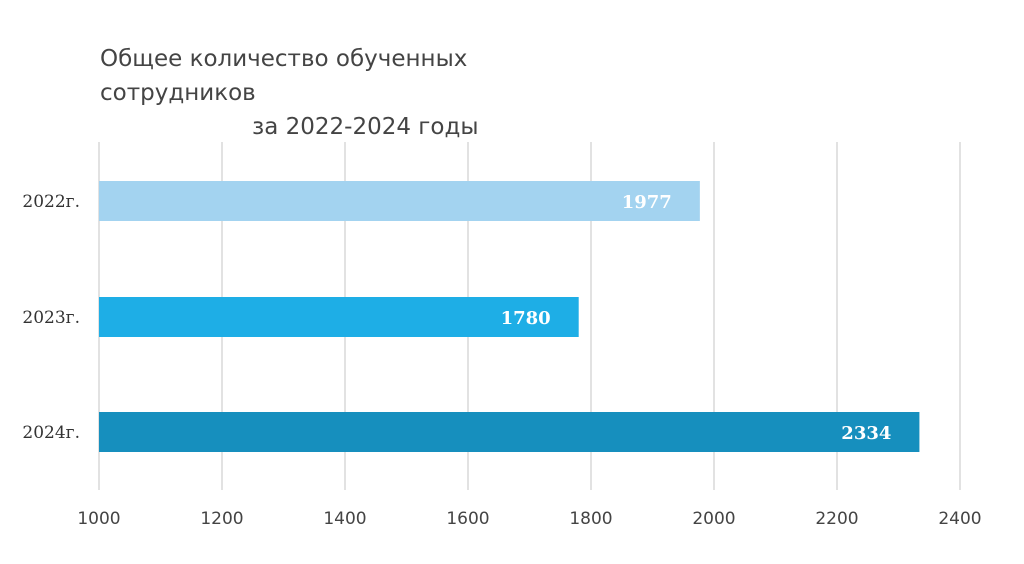  I want to click on x-tick-label: 1800, so click(590, 519).